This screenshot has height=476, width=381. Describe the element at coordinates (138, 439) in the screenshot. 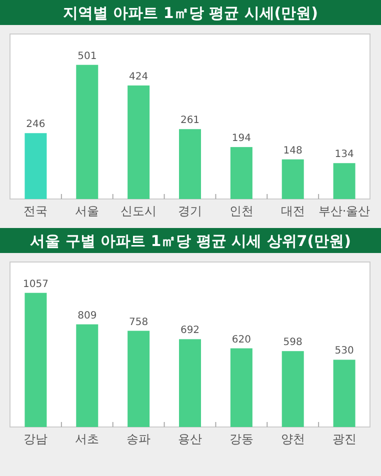

I see `x-tick-label: 송파` at that location.